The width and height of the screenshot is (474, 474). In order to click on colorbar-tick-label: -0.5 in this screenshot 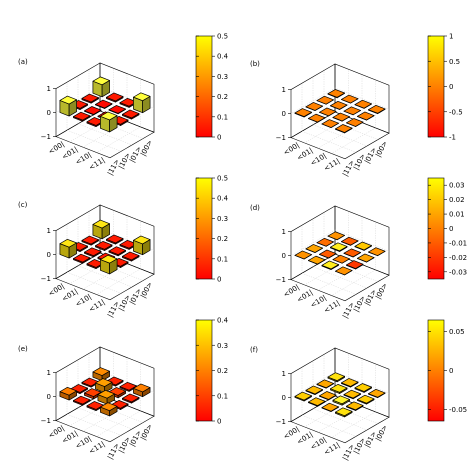, I will do `click(456, 112)`.